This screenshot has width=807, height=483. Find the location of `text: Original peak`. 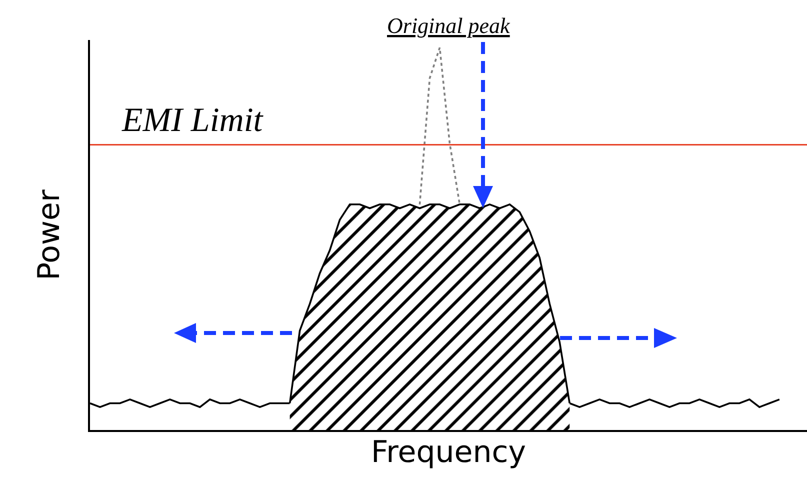

text: Original peak is located at coordinates (449, 25).